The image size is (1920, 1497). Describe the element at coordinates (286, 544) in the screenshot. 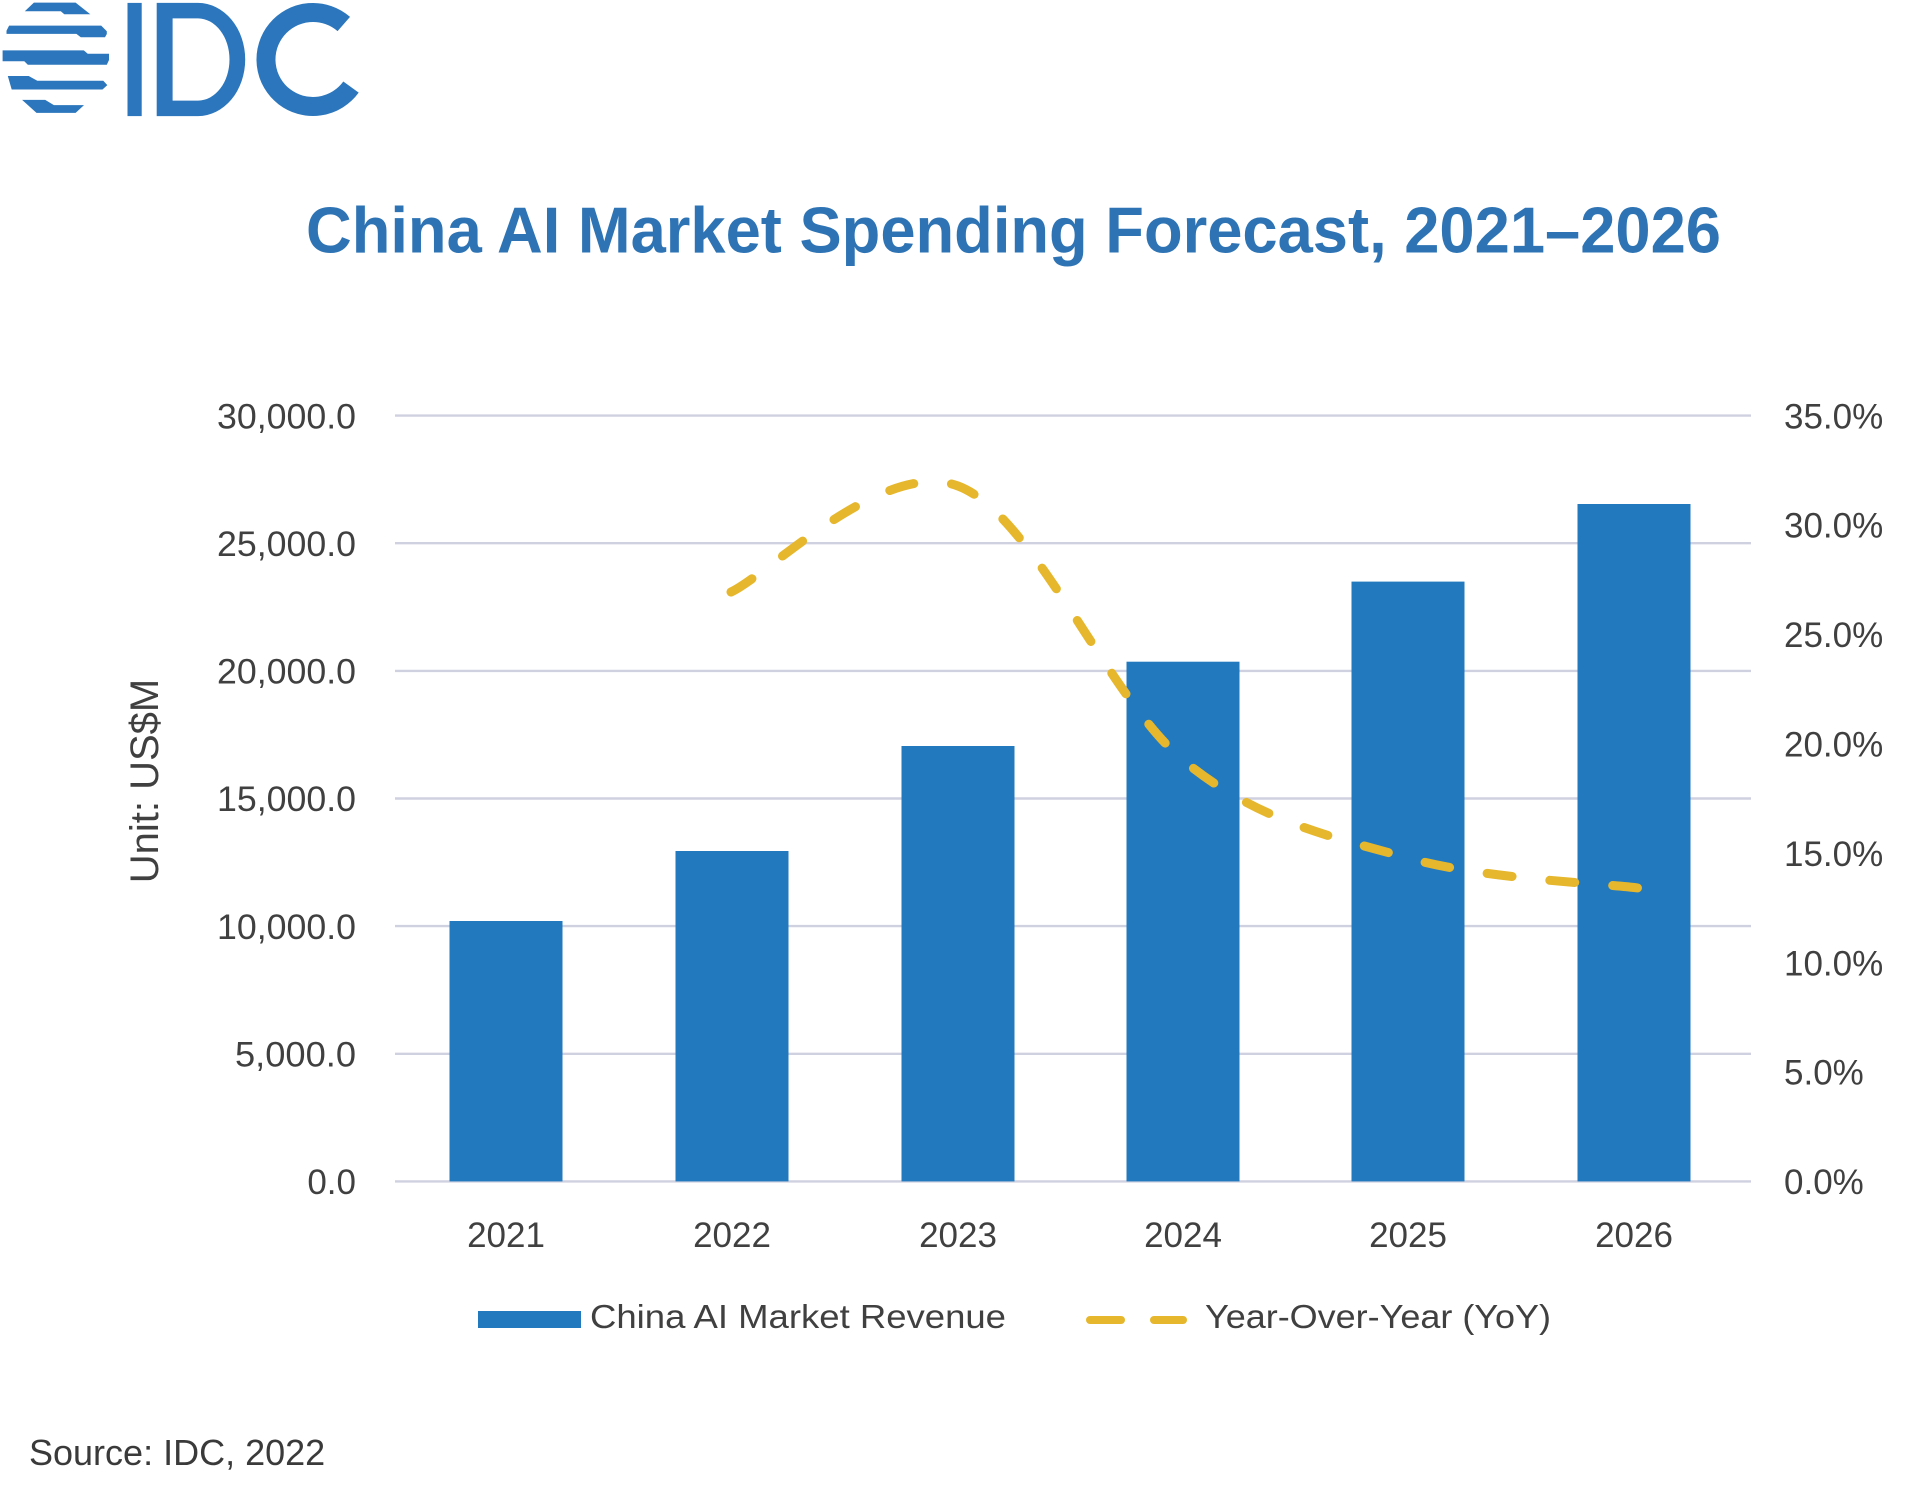

I see `svg-text: 25,000.0` at that location.